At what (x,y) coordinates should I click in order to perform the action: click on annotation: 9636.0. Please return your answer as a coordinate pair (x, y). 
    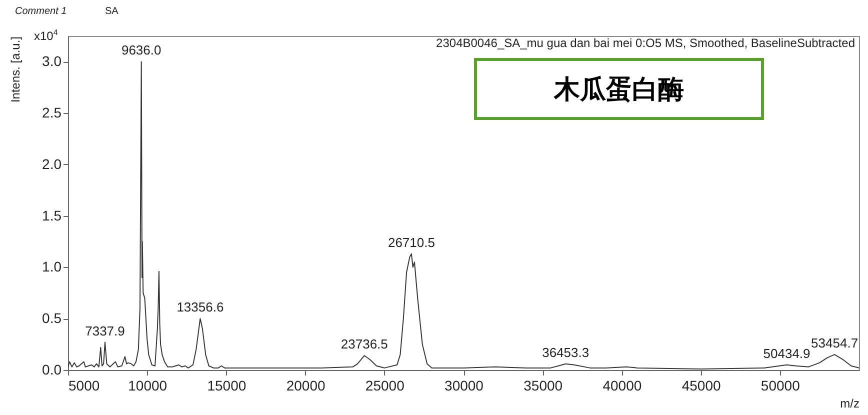
    Looking at the image, I should click on (141, 50).